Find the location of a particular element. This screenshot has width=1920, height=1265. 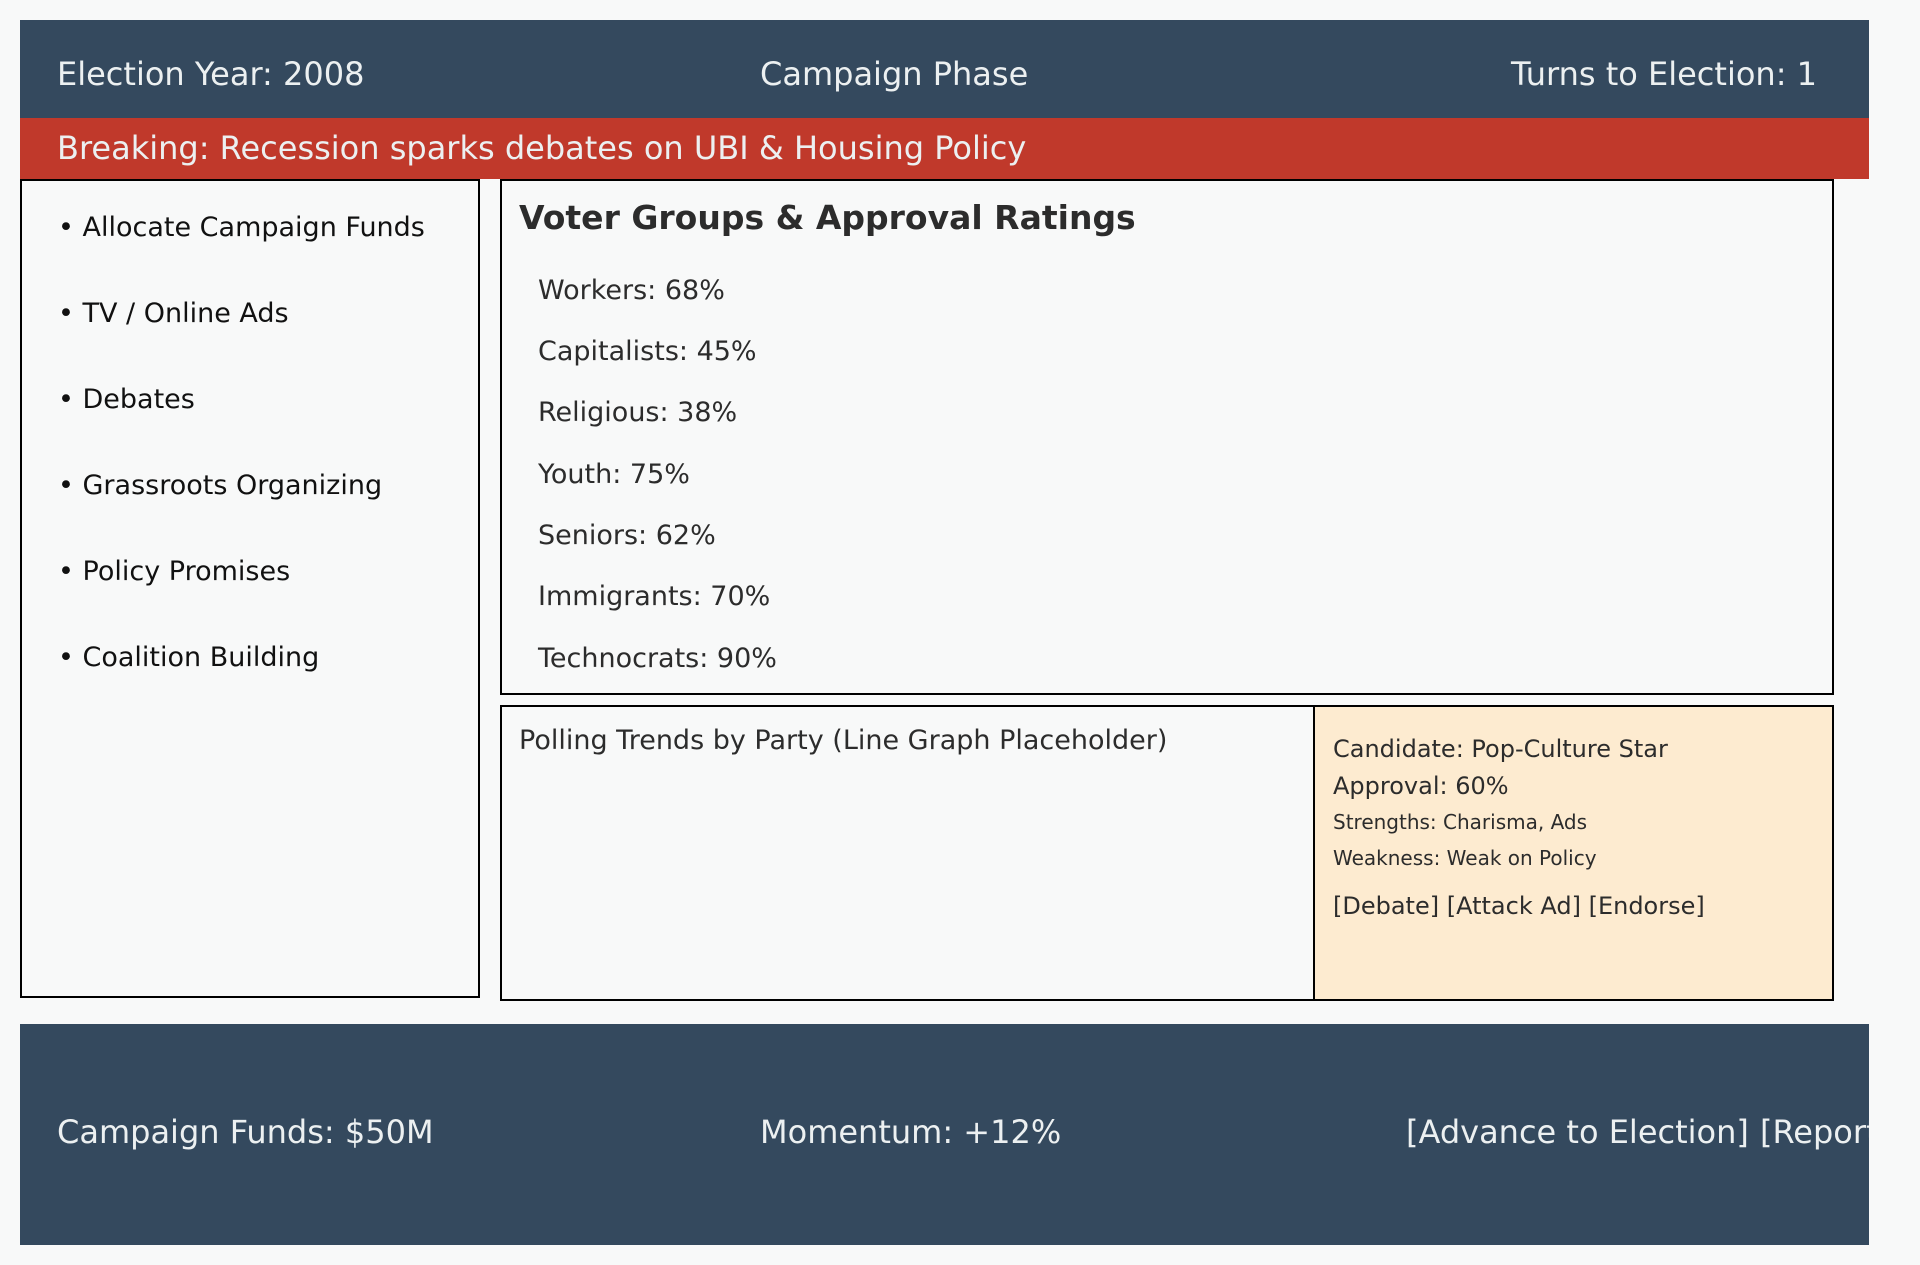

candidate-strengths: Strengths: Charisma, Ads is located at coordinates (1460, 822).